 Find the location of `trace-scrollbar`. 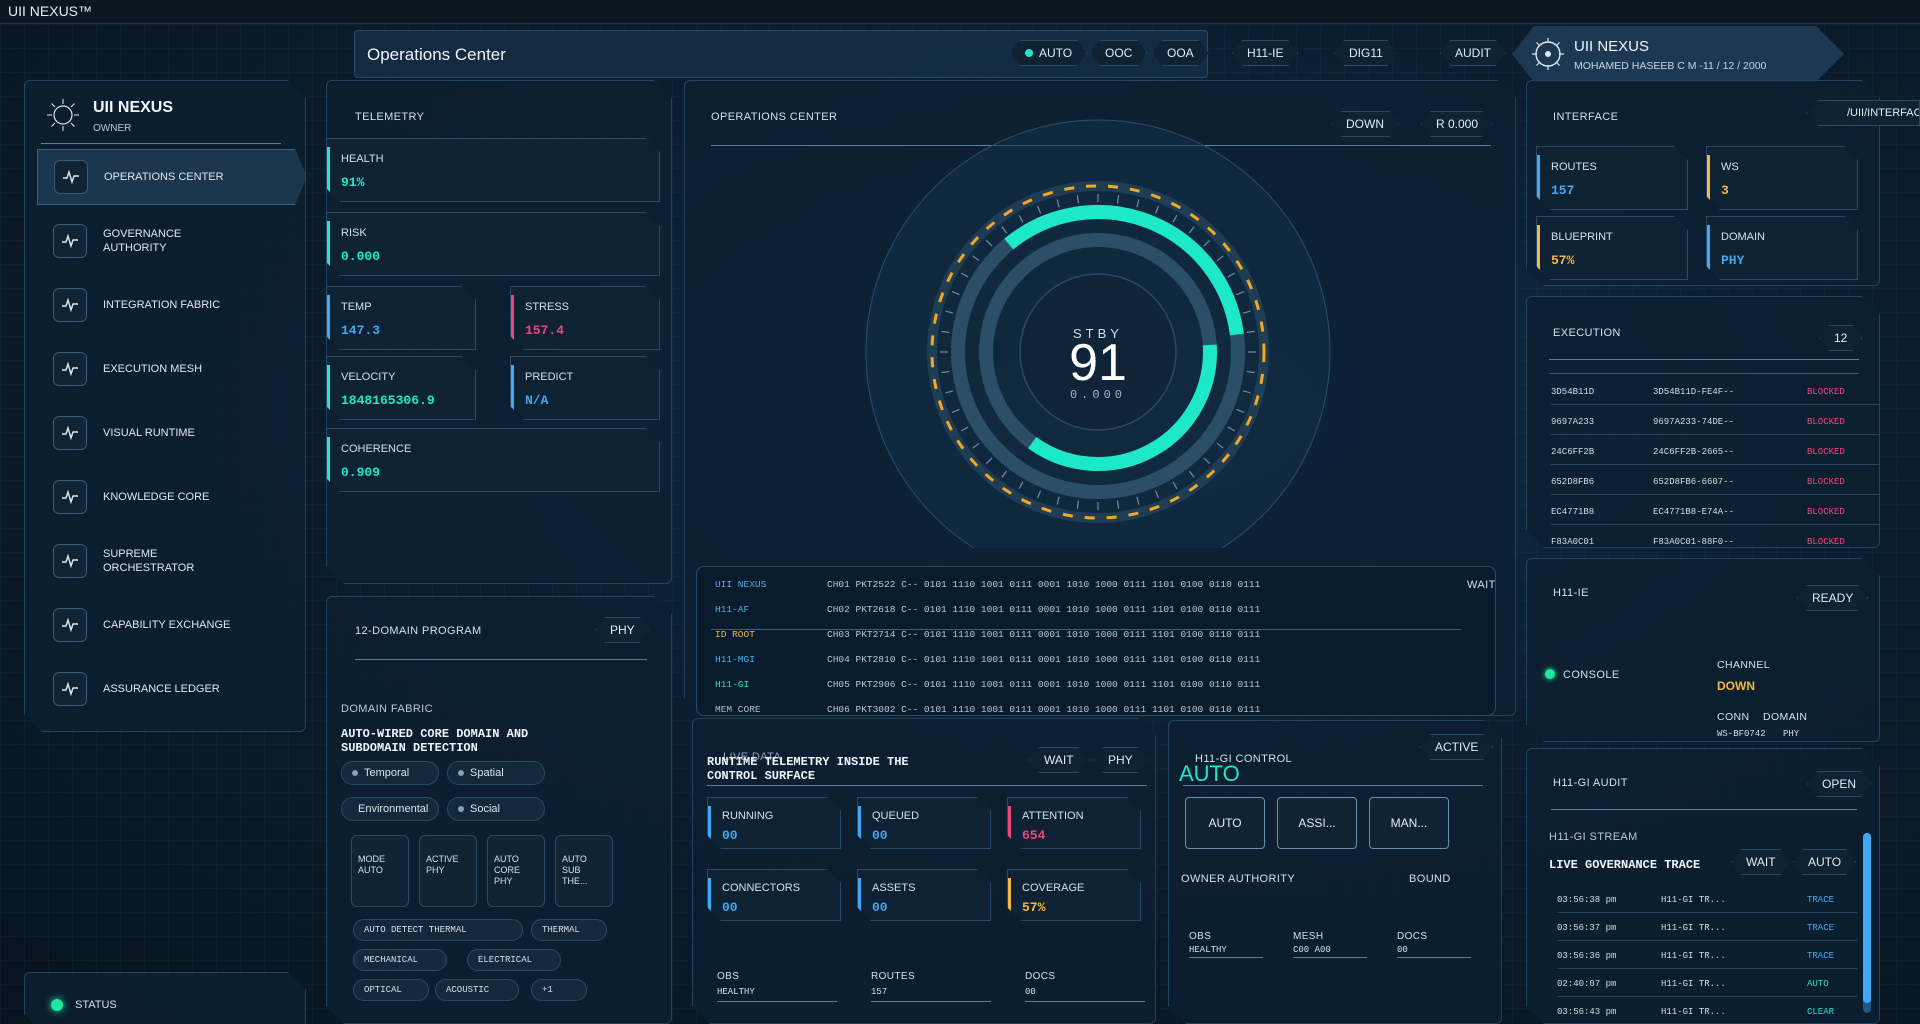

trace-scrollbar is located at coordinates (1867, 923).